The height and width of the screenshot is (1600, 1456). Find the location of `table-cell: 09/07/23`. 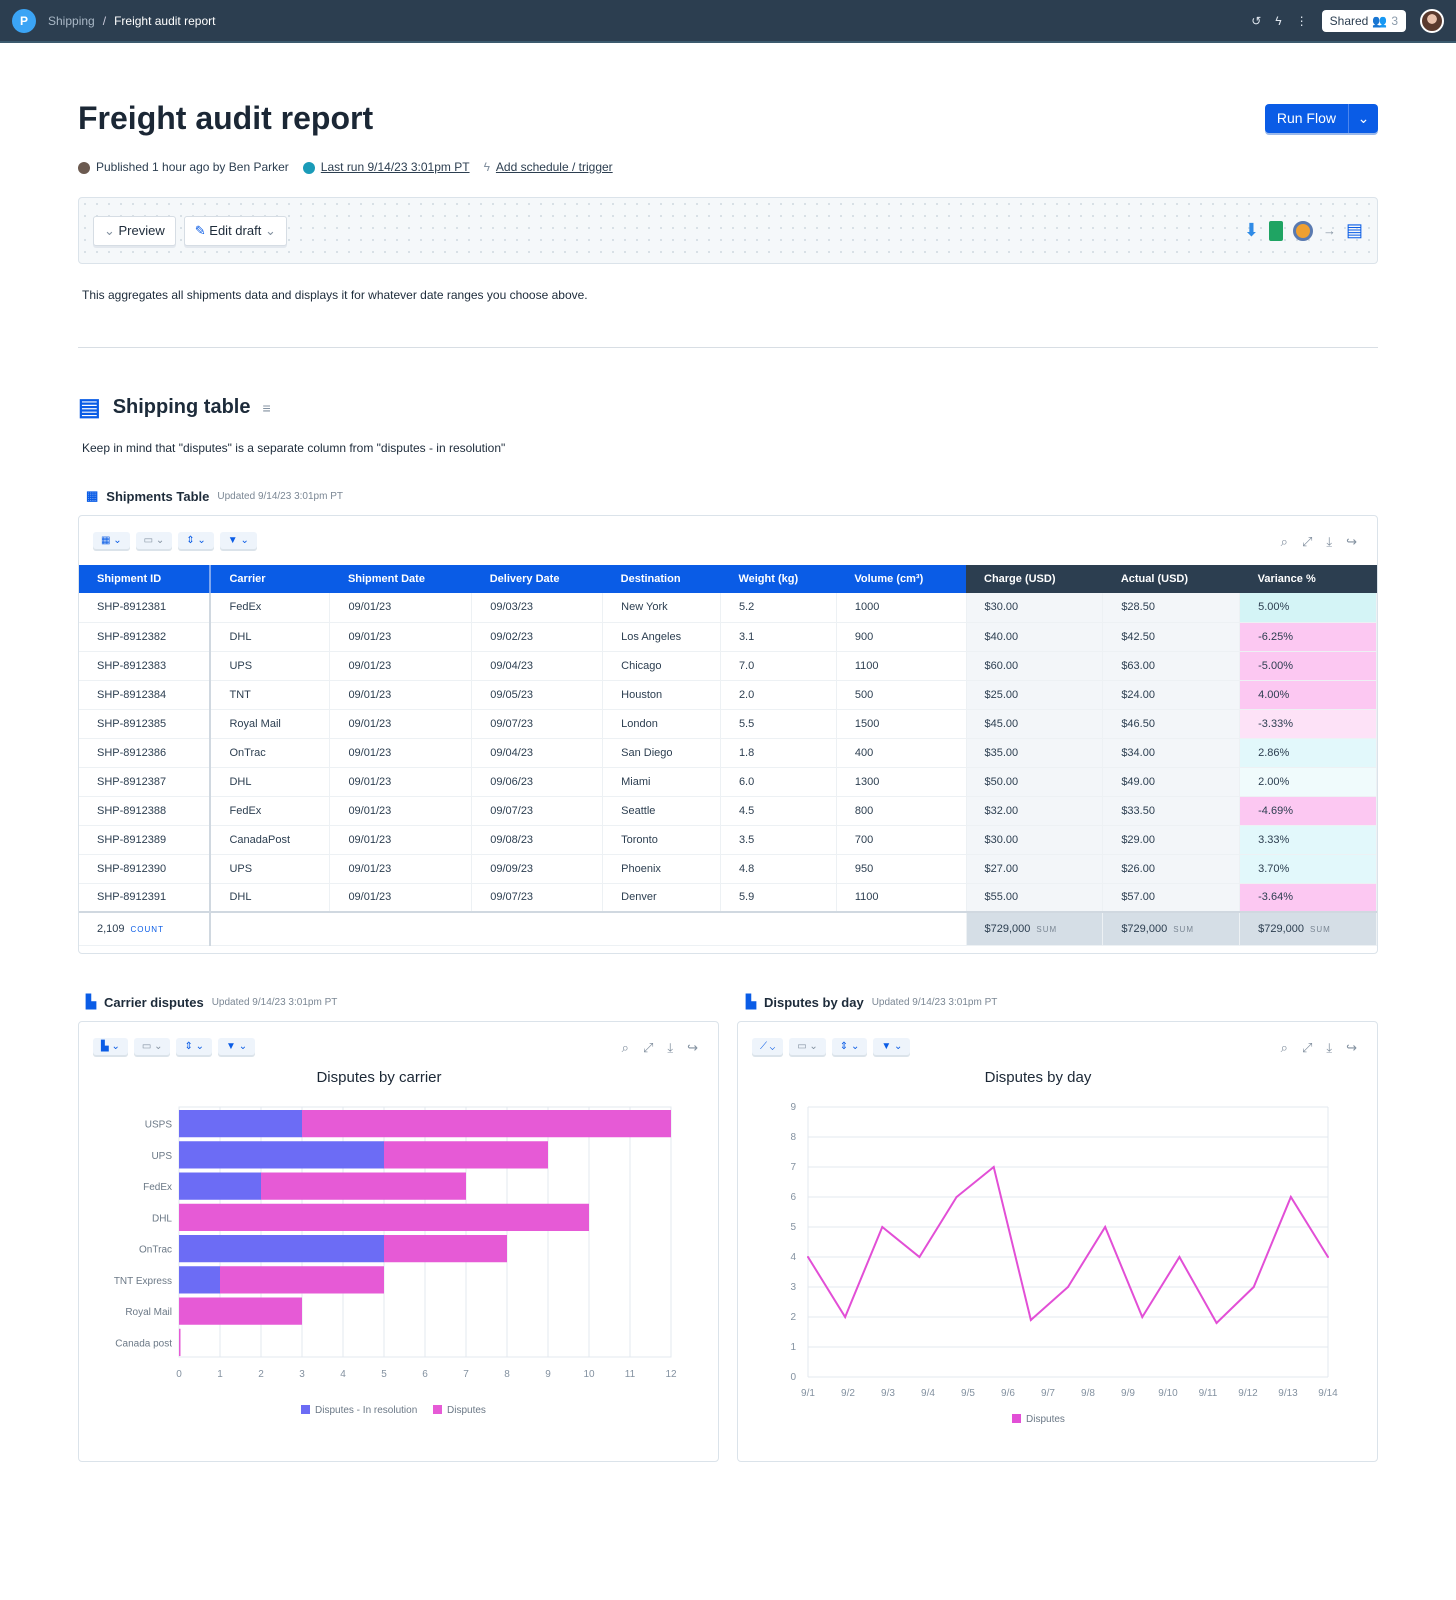

table-cell: 09/07/23 is located at coordinates (537, 811).